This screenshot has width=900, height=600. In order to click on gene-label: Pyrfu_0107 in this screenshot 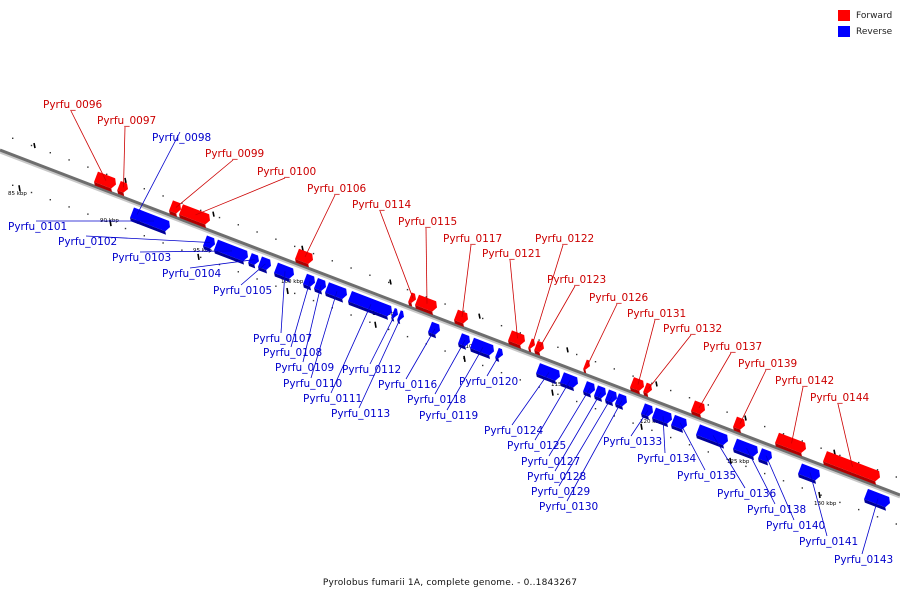, I will do `click(282, 339)`.